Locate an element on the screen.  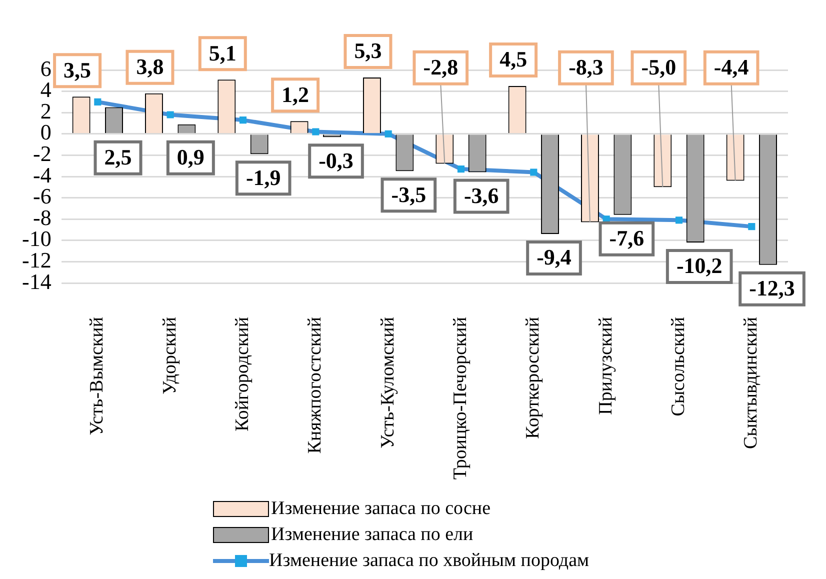
x-tick-label: Удорский is located at coordinates (169, 355).